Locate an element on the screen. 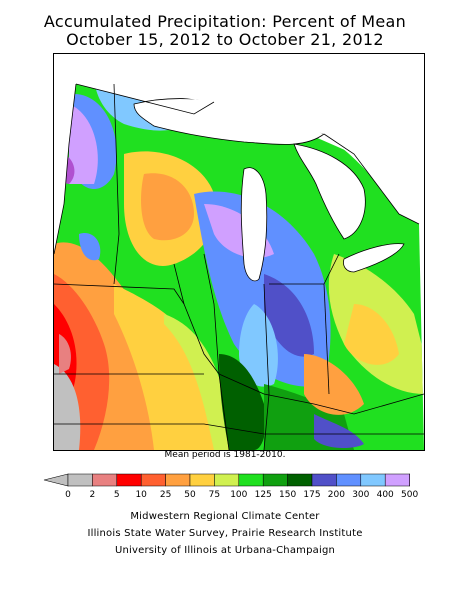  legend-label: 400 is located at coordinates (385, 495).